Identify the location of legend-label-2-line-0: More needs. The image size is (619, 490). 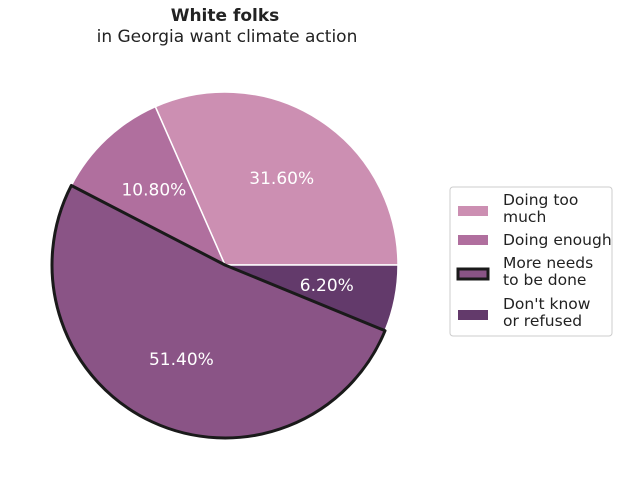
(548, 263).